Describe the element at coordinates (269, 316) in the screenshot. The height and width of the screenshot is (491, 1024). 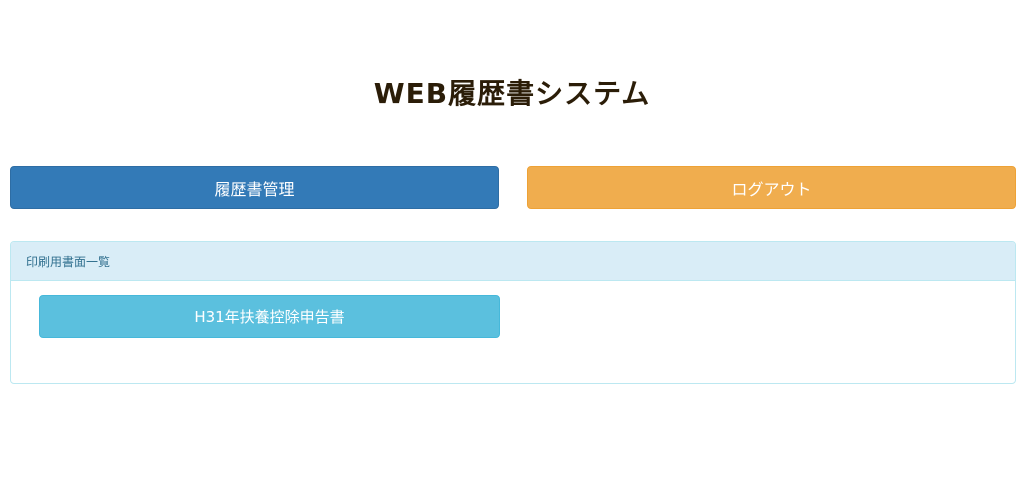
I see `document-button: H31年扶養控除申告書` at that location.